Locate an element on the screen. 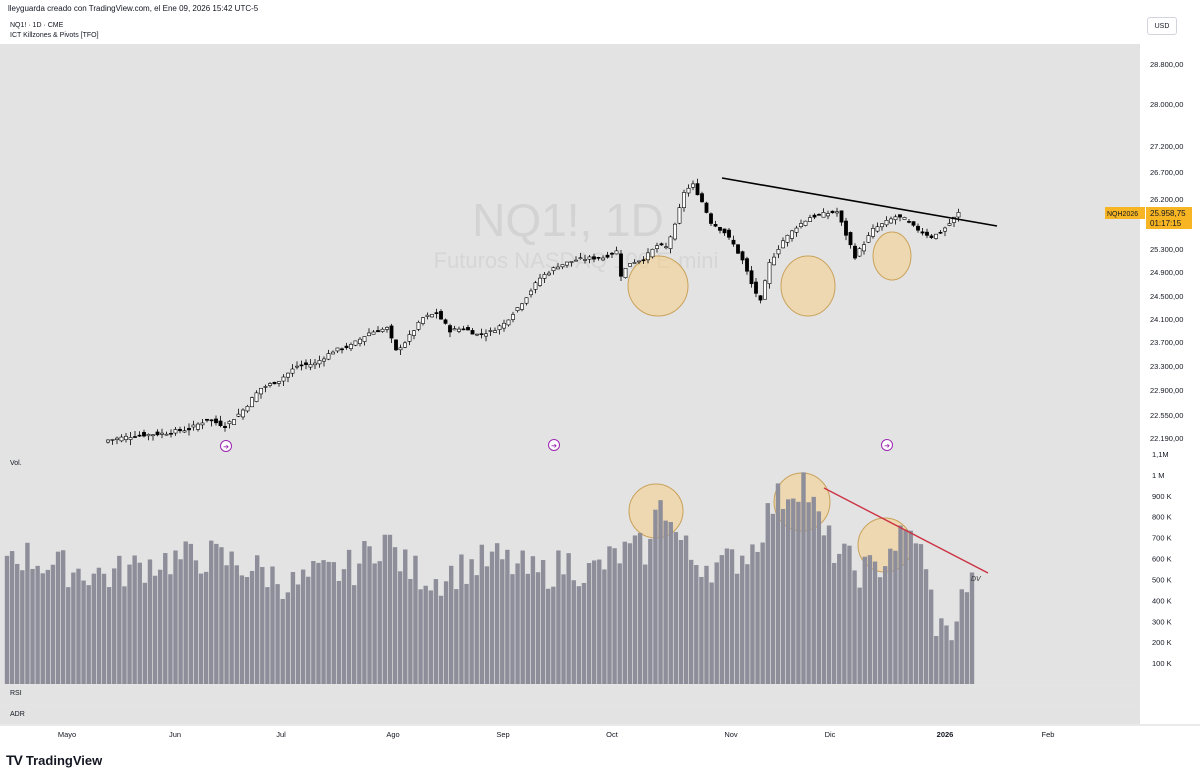 The height and width of the screenshot is (779, 1200). volume-trendline is located at coordinates (906, 530).